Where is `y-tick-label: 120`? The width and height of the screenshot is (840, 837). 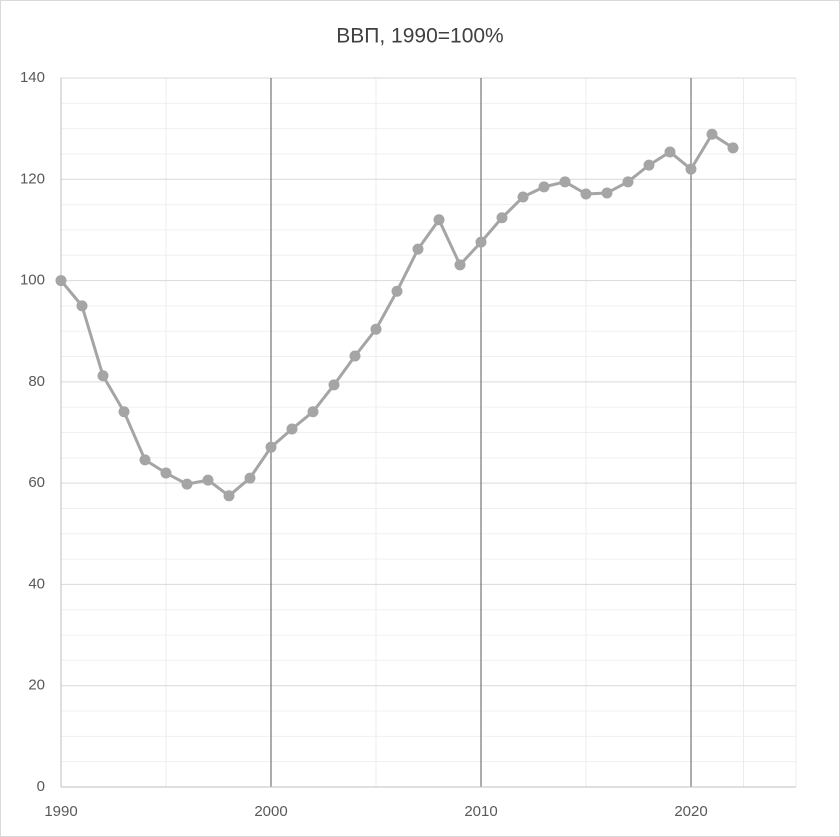 y-tick-label: 120 is located at coordinates (32, 178).